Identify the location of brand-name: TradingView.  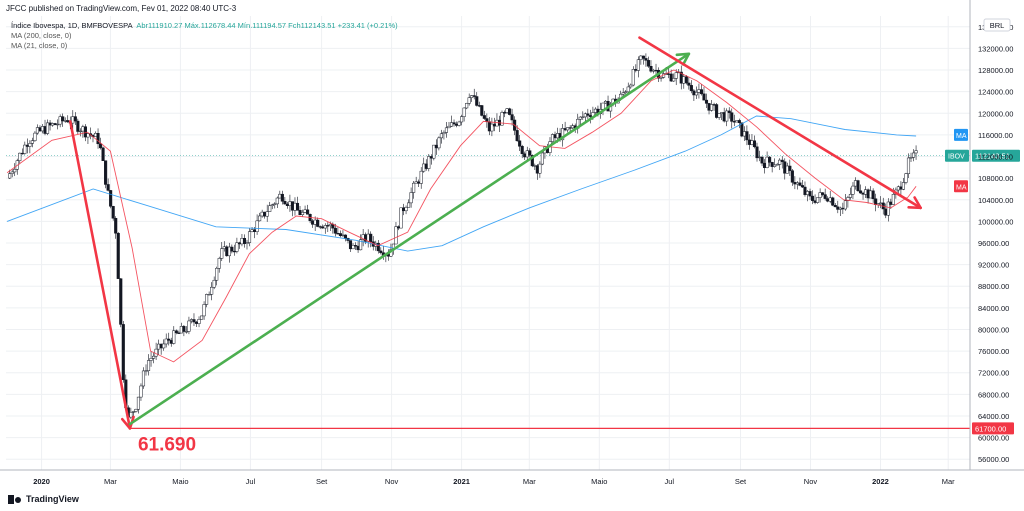
(52, 499).